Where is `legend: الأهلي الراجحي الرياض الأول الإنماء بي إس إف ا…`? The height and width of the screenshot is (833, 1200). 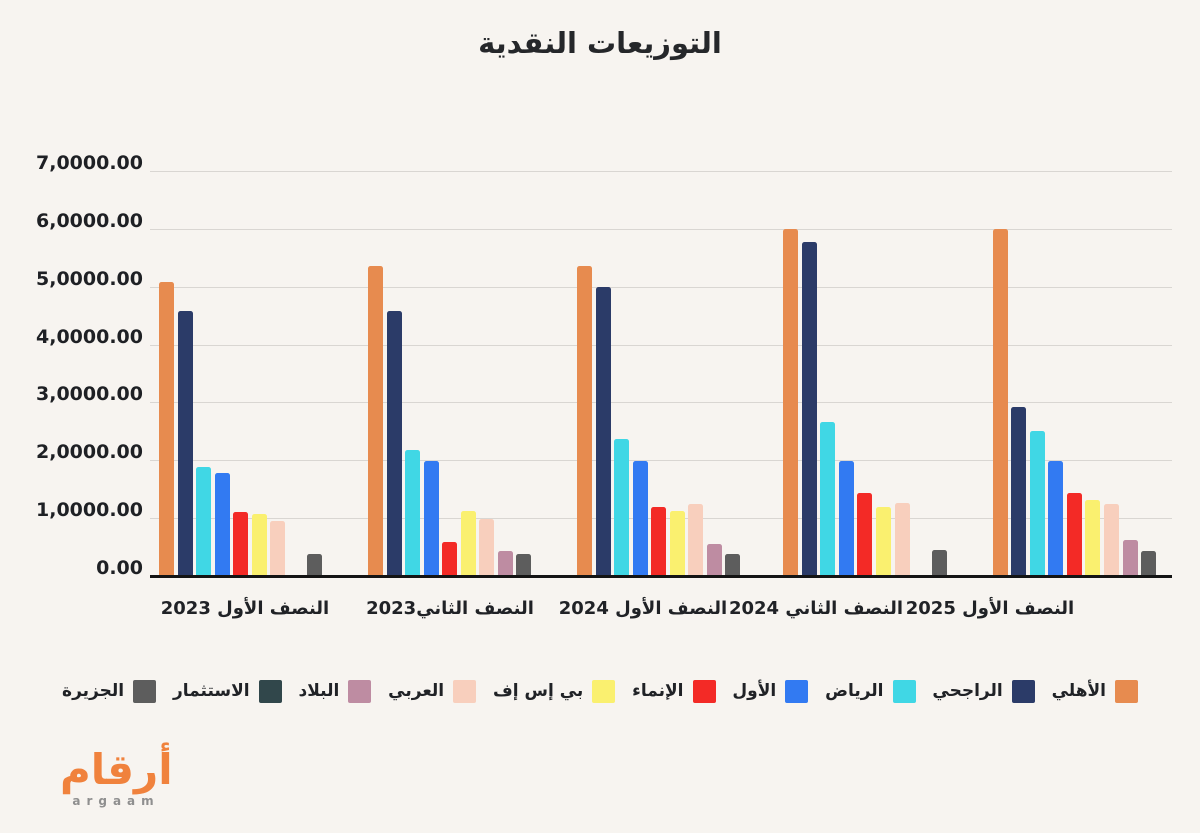
legend: الأهلي الراجحي الرياض الأول الإنماء بي إس إف ا… is located at coordinates (600, 691).